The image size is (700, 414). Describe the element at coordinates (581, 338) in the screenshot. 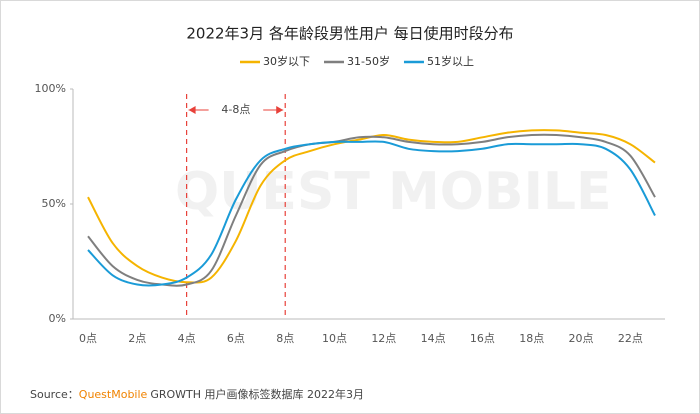

I see `x-tick-label: 20点` at that location.